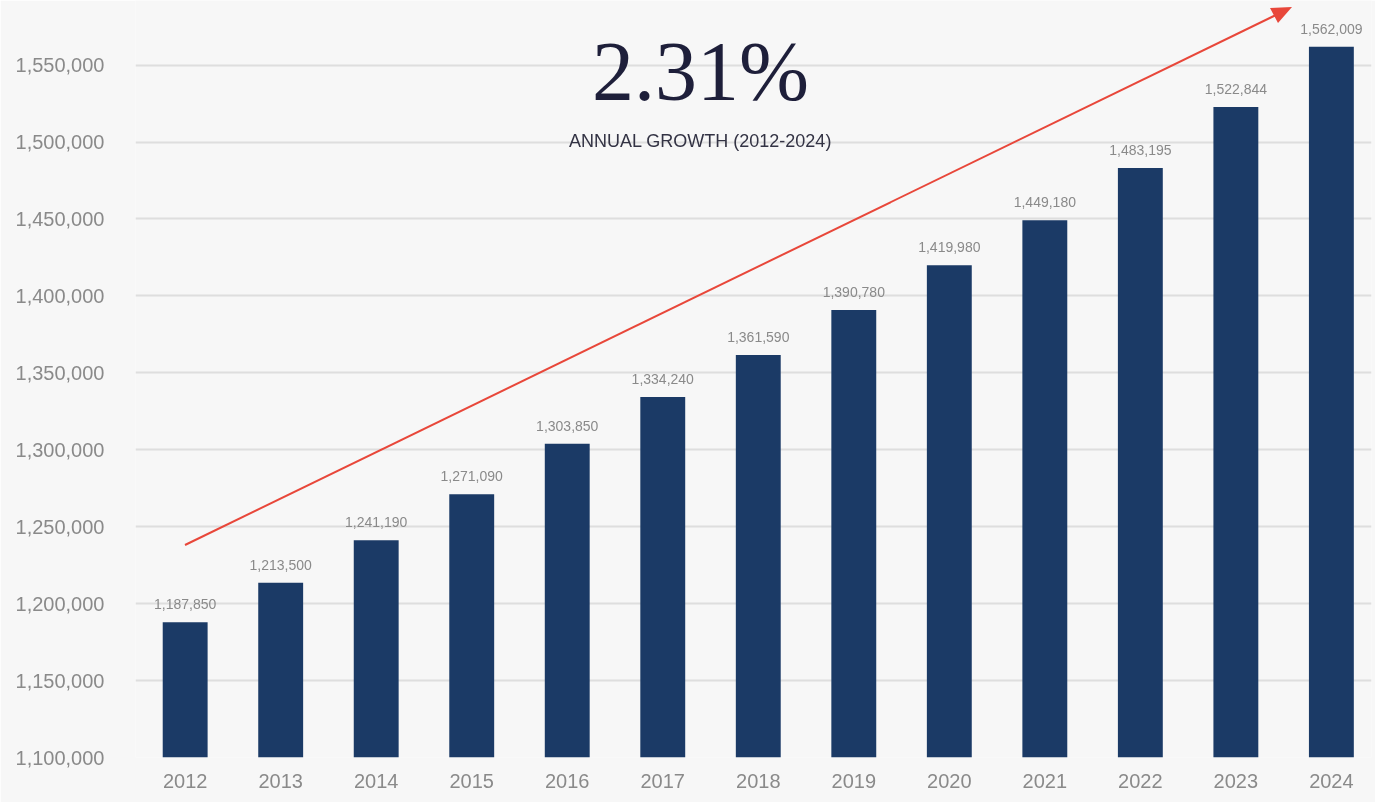 The height and width of the screenshot is (802, 1375). I want to click on y-tick-label: 1,150,000, so click(60, 680).